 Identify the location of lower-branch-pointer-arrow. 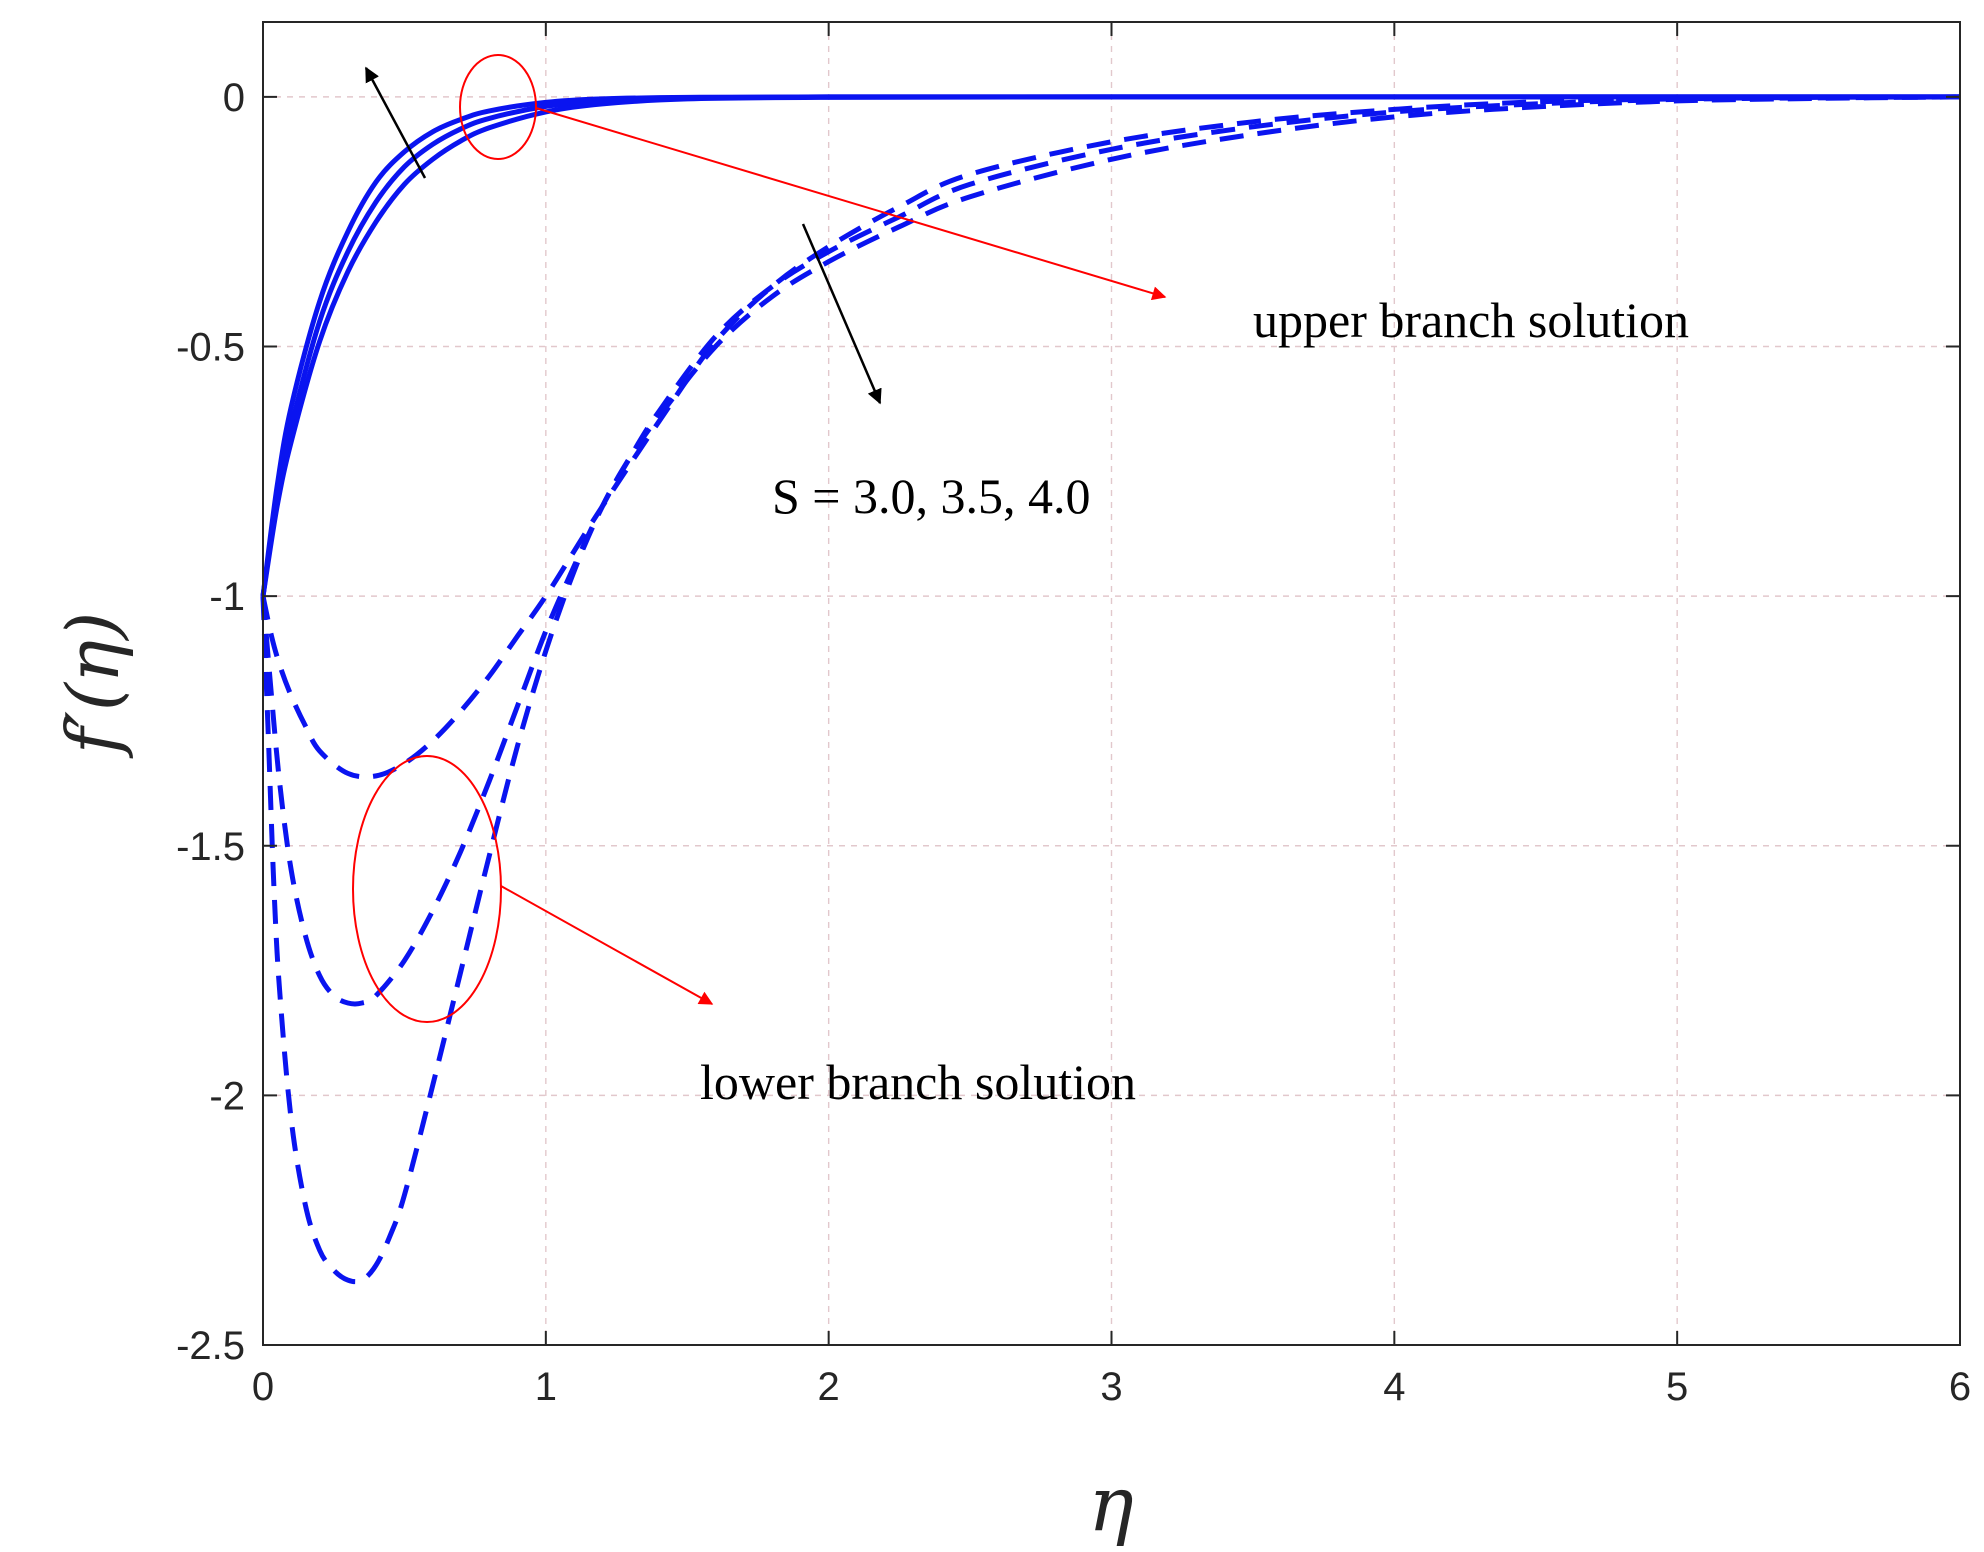
(607, 945).